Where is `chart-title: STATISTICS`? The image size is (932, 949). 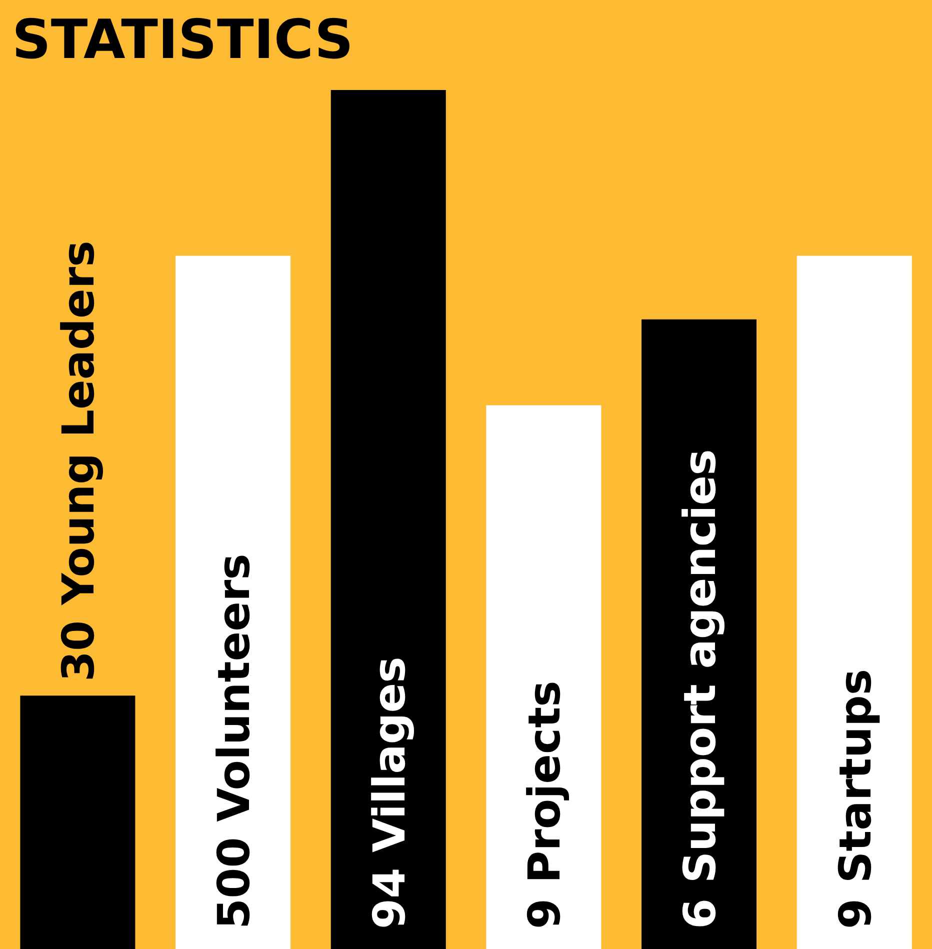
chart-title: STATISTICS is located at coordinates (183, 39).